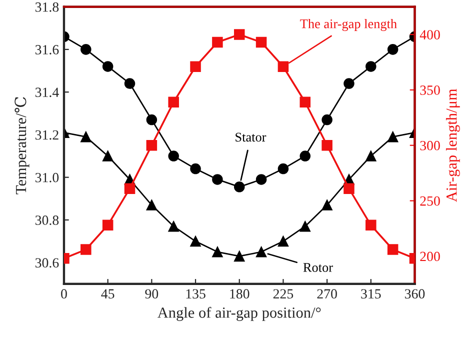  What do you see at coordinates (64, 294) in the screenshot?
I see `x-tick-label: 0` at bounding box center [64, 294].